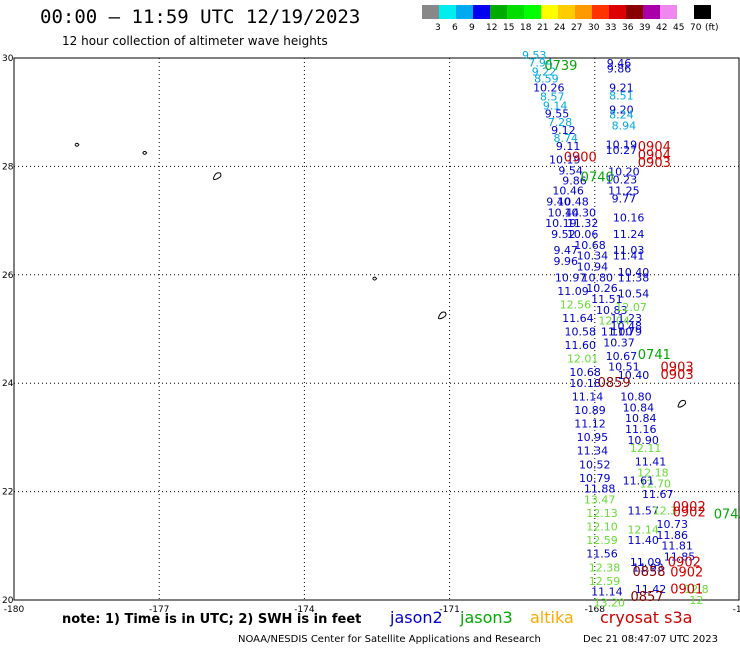 This screenshot has width=740, height=650. I want to click on track-time-label: 0859, so click(614, 383).